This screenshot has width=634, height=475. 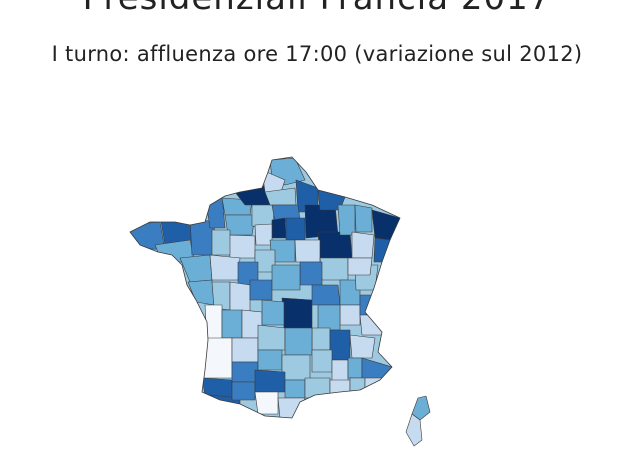 What do you see at coordinates (350, 315) in the screenshot?
I see `department-ain` at bounding box center [350, 315].